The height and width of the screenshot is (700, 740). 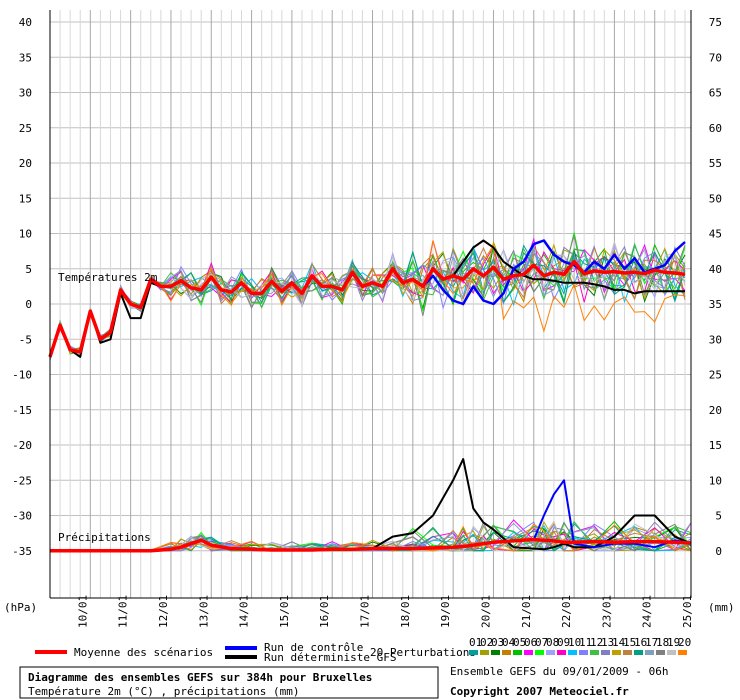 I want to click on right-tick-label: 50, so click(x=715, y=198).